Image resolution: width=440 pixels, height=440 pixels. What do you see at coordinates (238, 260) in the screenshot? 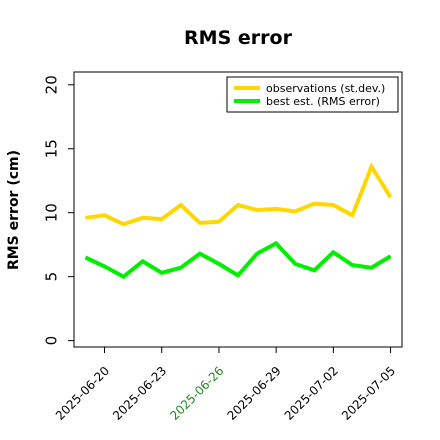
I see `series-line-best-estimate` at bounding box center [238, 260].